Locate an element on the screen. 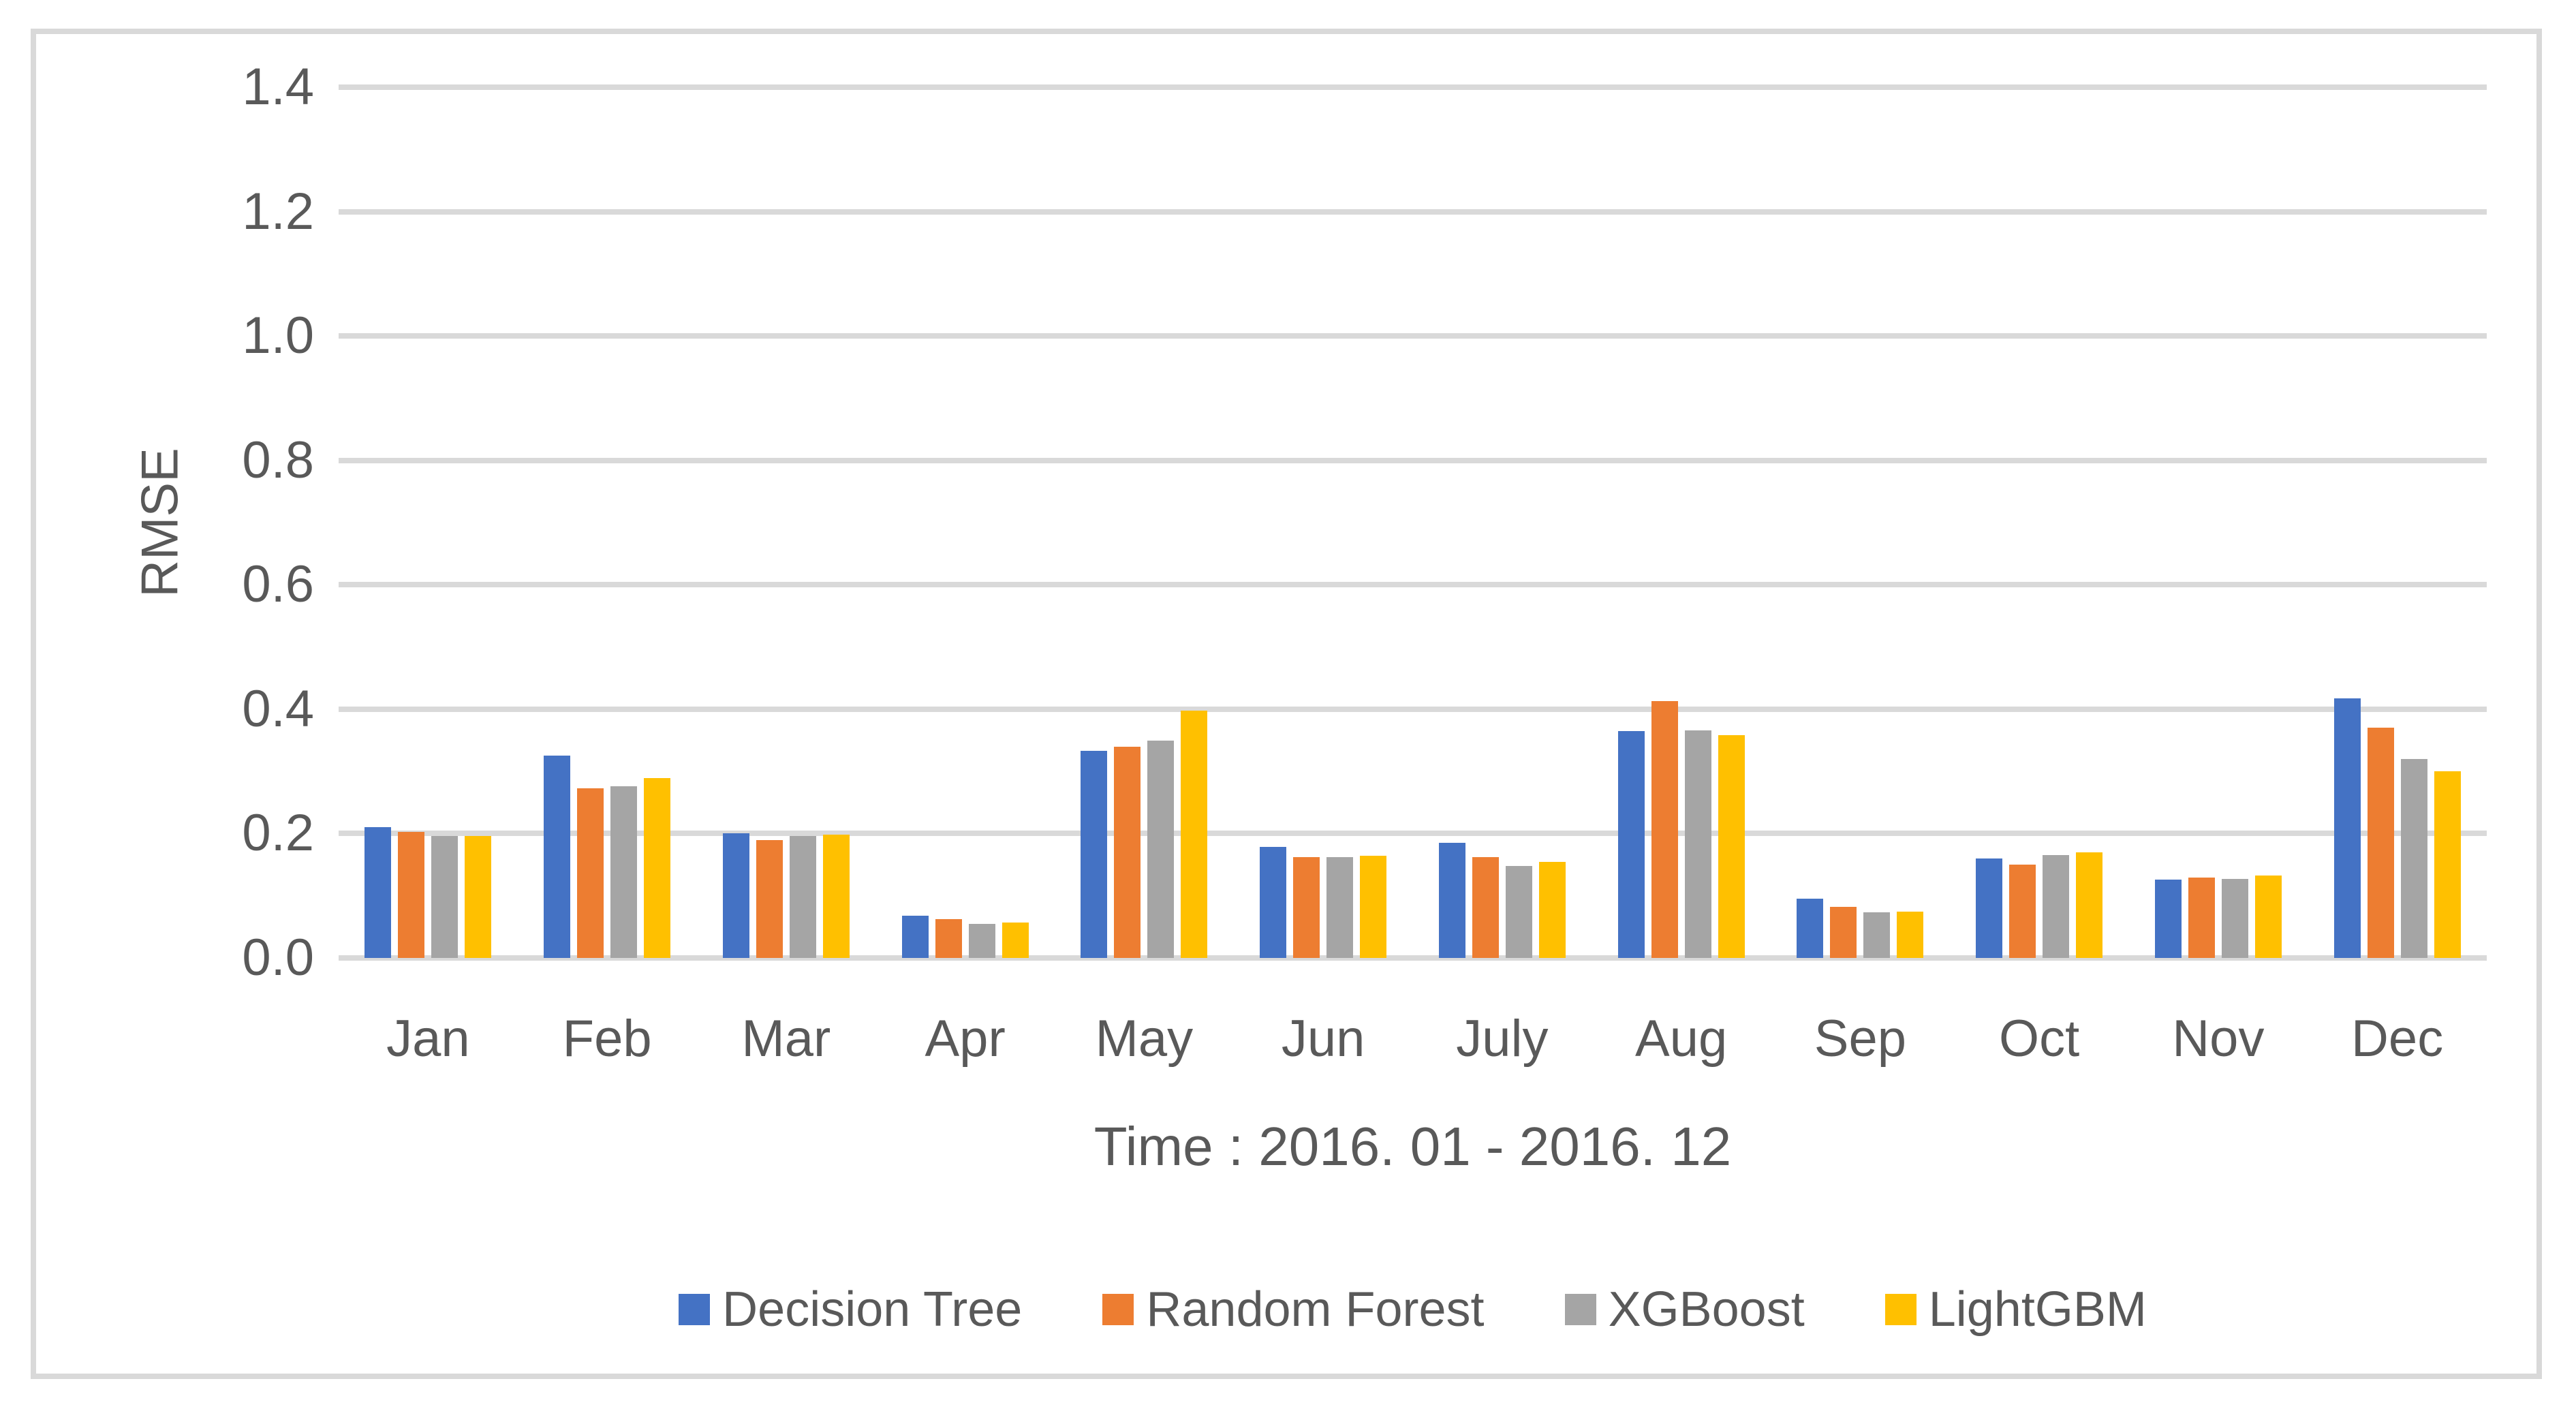  bar-group-mar is located at coordinates (786, 522).